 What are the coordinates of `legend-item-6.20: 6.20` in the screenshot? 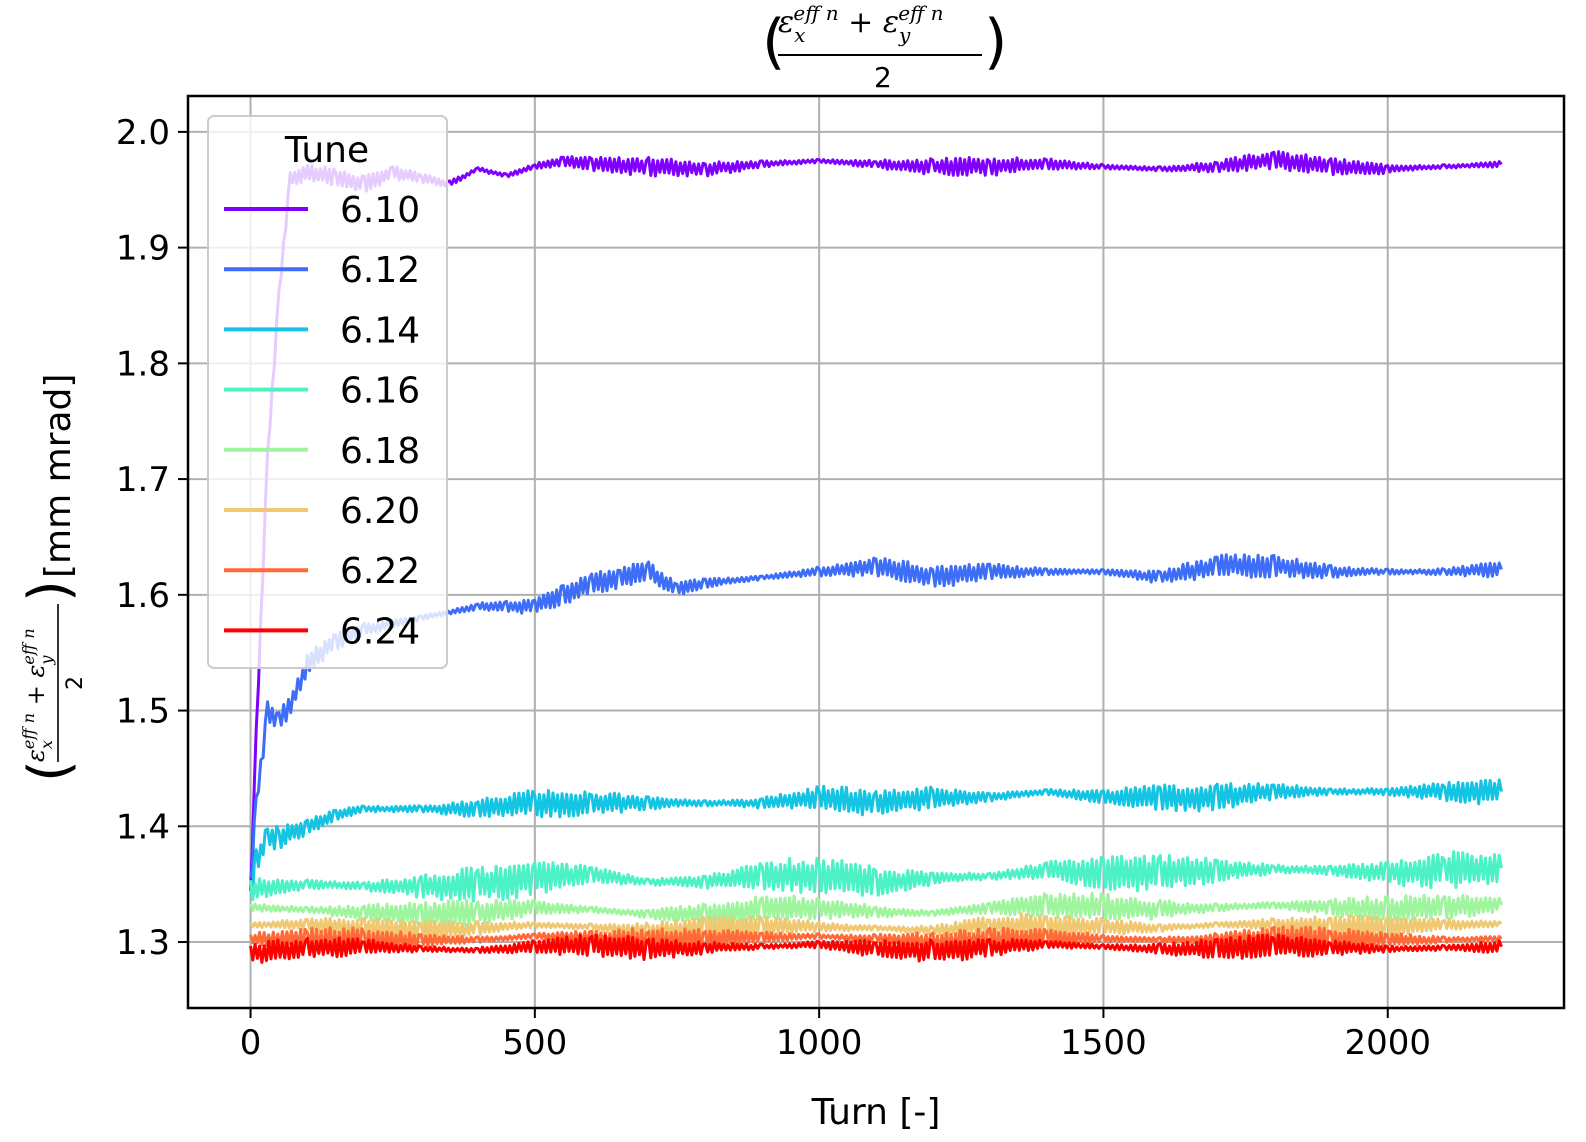 It's located at (322, 511).